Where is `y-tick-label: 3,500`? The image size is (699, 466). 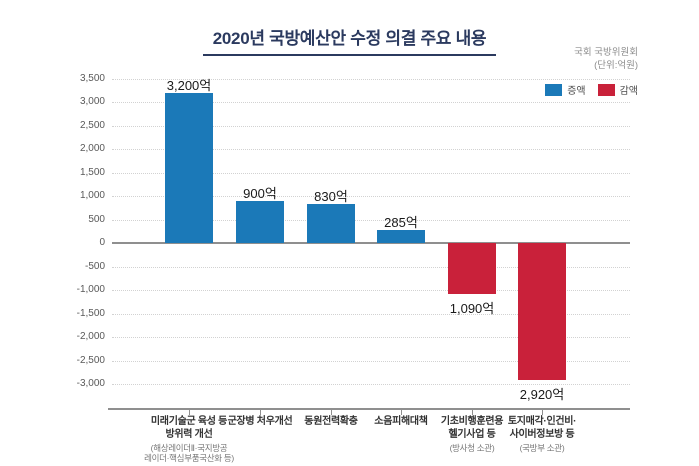 y-tick-label: 3,500 is located at coordinates (92, 78).